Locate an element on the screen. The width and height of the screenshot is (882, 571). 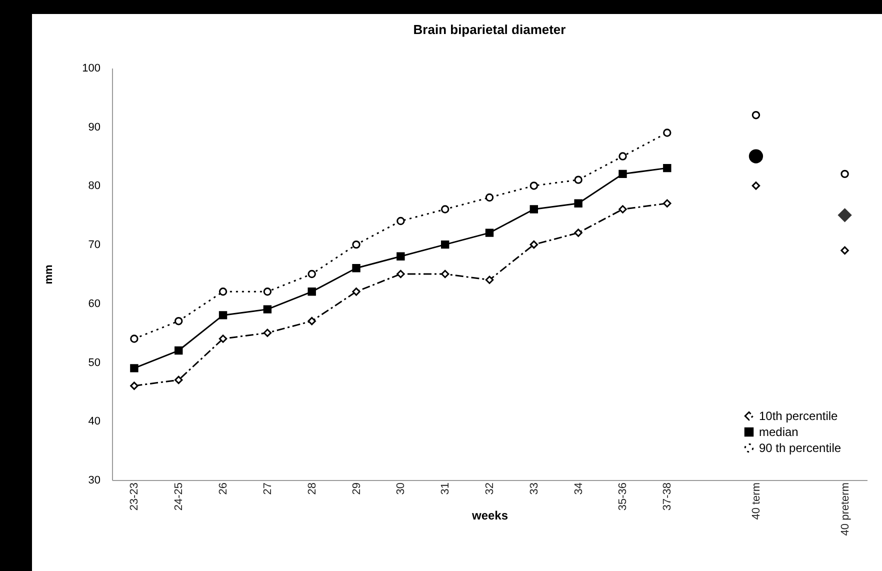
x-tick-label: 23-23 is located at coordinates (134, 496).